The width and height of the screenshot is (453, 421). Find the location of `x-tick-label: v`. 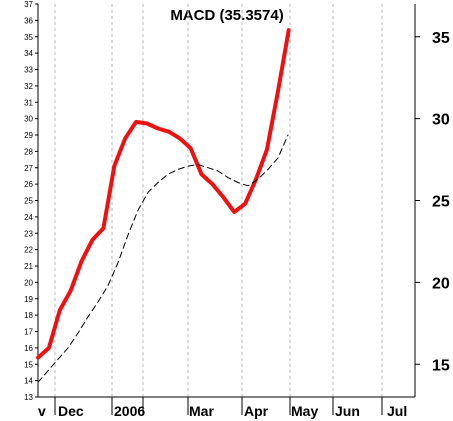

x-tick-label: v is located at coordinates (42, 411).